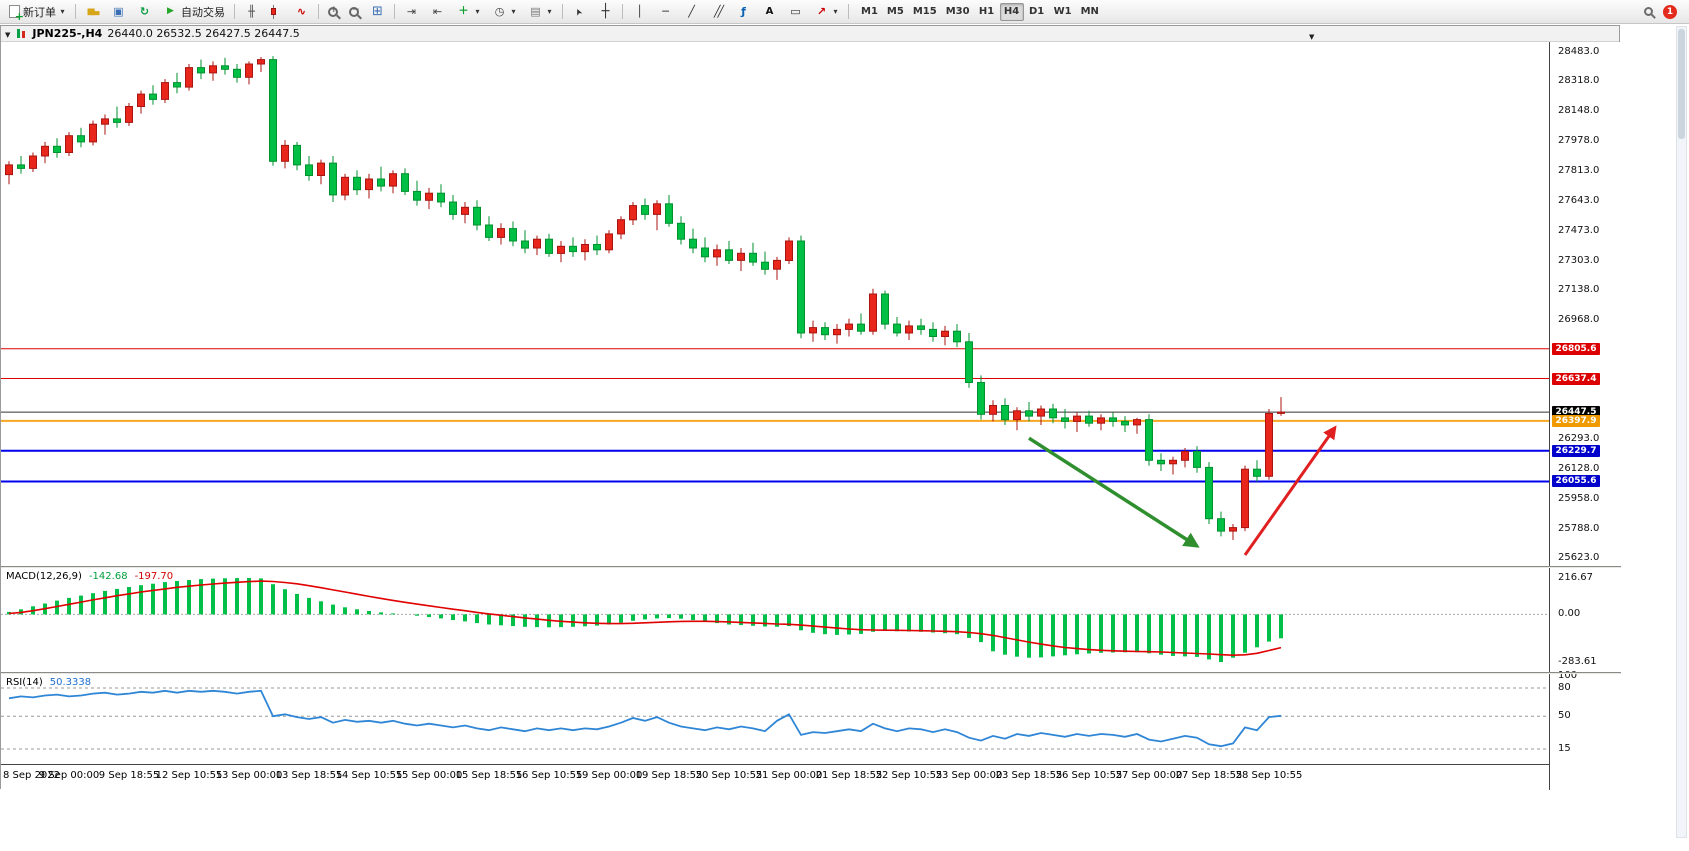 This screenshot has width=1689, height=851. Describe the element at coordinates (1037, 12) in the screenshot. I see `timeframe-d1-button: D1` at that location.